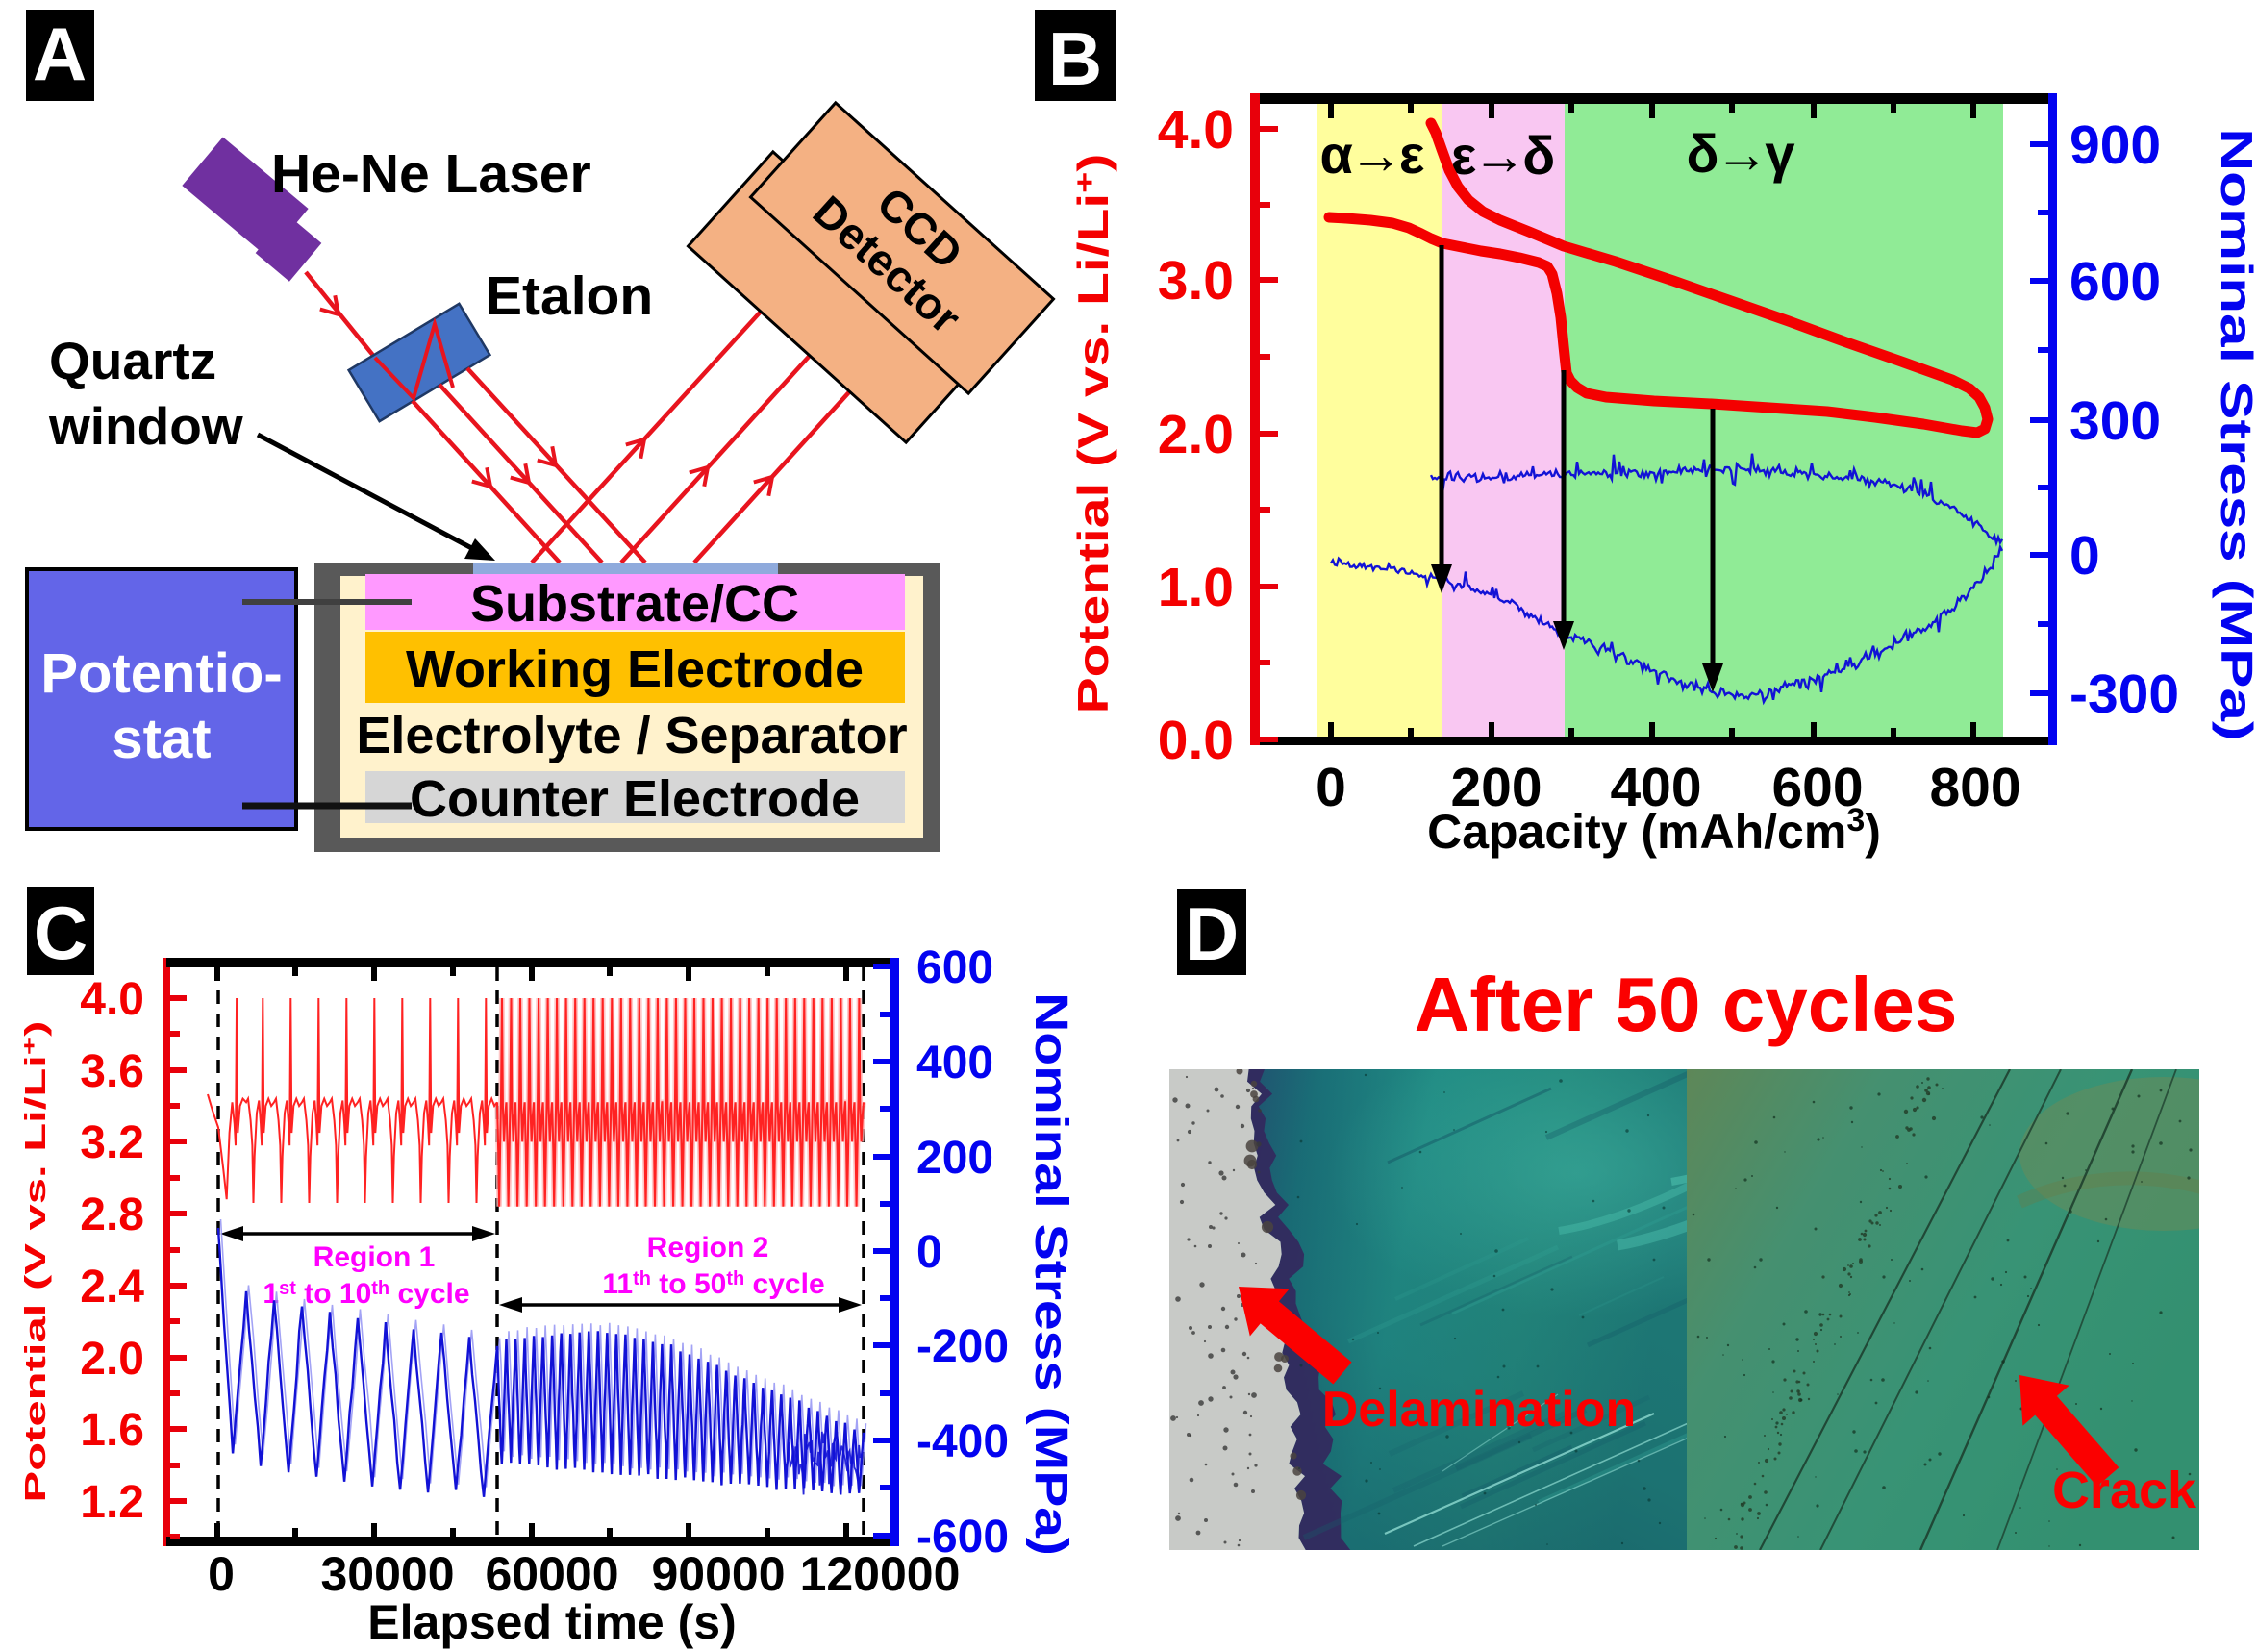  What do you see at coordinates (634, 604) in the screenshot?
I see `svg-text: Substrate/CC` at bounding box center [634, 604].